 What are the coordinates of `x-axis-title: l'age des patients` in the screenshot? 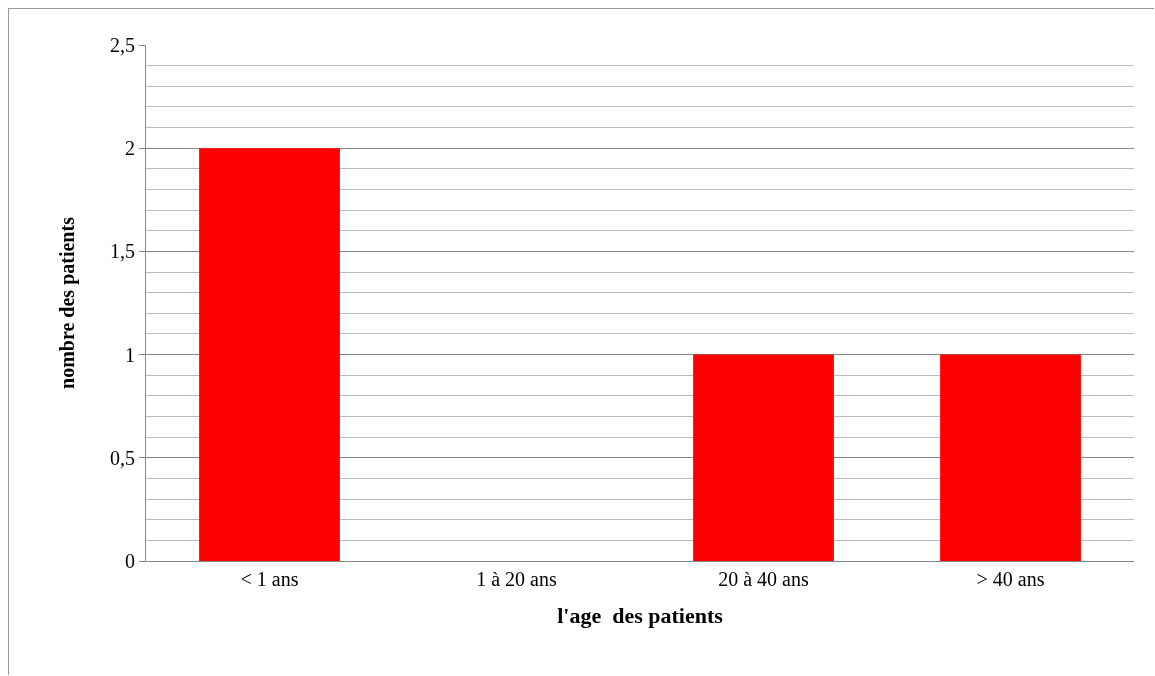 It's located at (640, 615).